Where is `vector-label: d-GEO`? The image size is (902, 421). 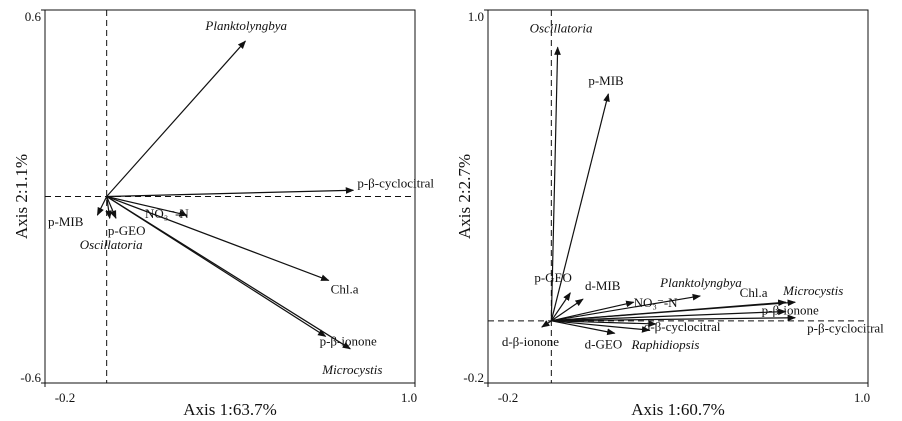
vector-label: d-GEO is located at coordinates (604, 343).